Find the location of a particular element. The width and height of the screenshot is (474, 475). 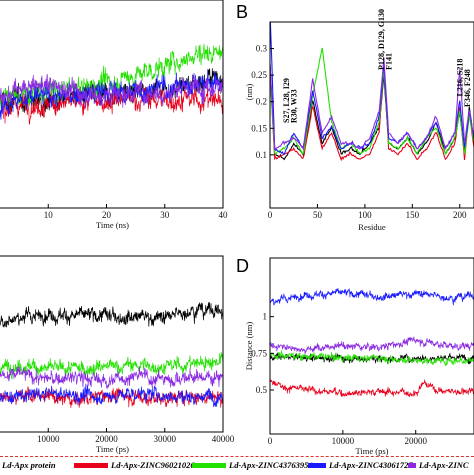

panel-letter: D is located at coordinates (242, 266).